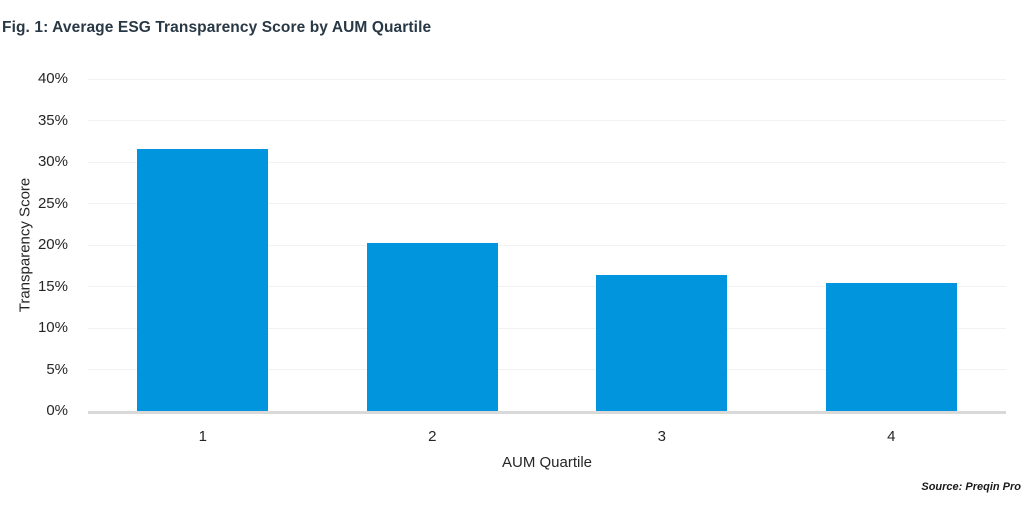  Describe the element at coordinates (971, 487) in the screenshot. I see `source-note: Source: Preqin Pro` at that location.